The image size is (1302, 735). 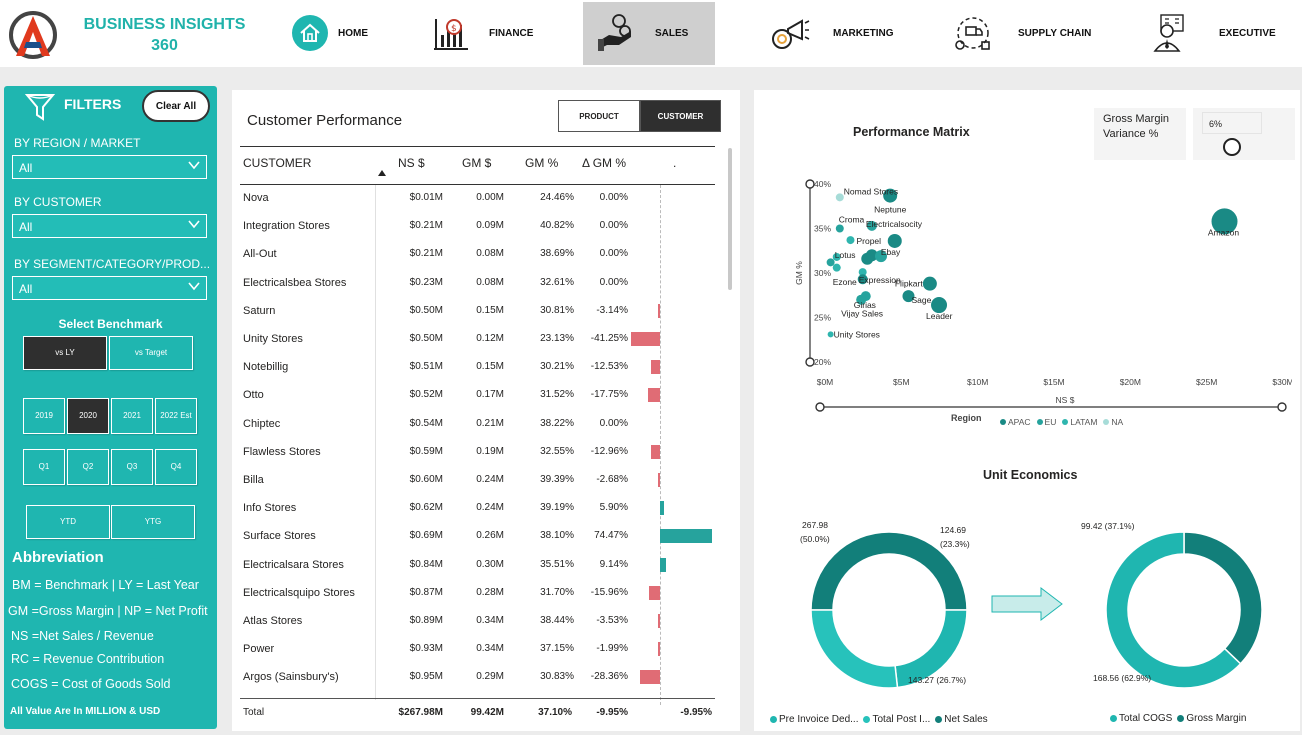 What do you see at coordinates (411, 423) in the screenshot?
I see `ns-cell: $0.54M` at bounding box center [411, 423].